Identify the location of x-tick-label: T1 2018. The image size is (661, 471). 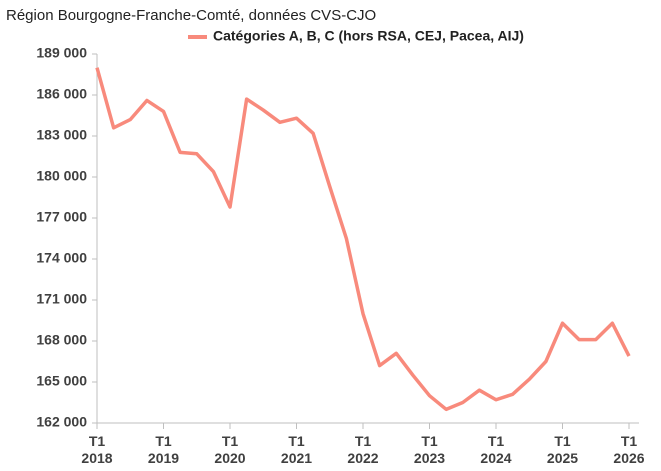
(97, 449).